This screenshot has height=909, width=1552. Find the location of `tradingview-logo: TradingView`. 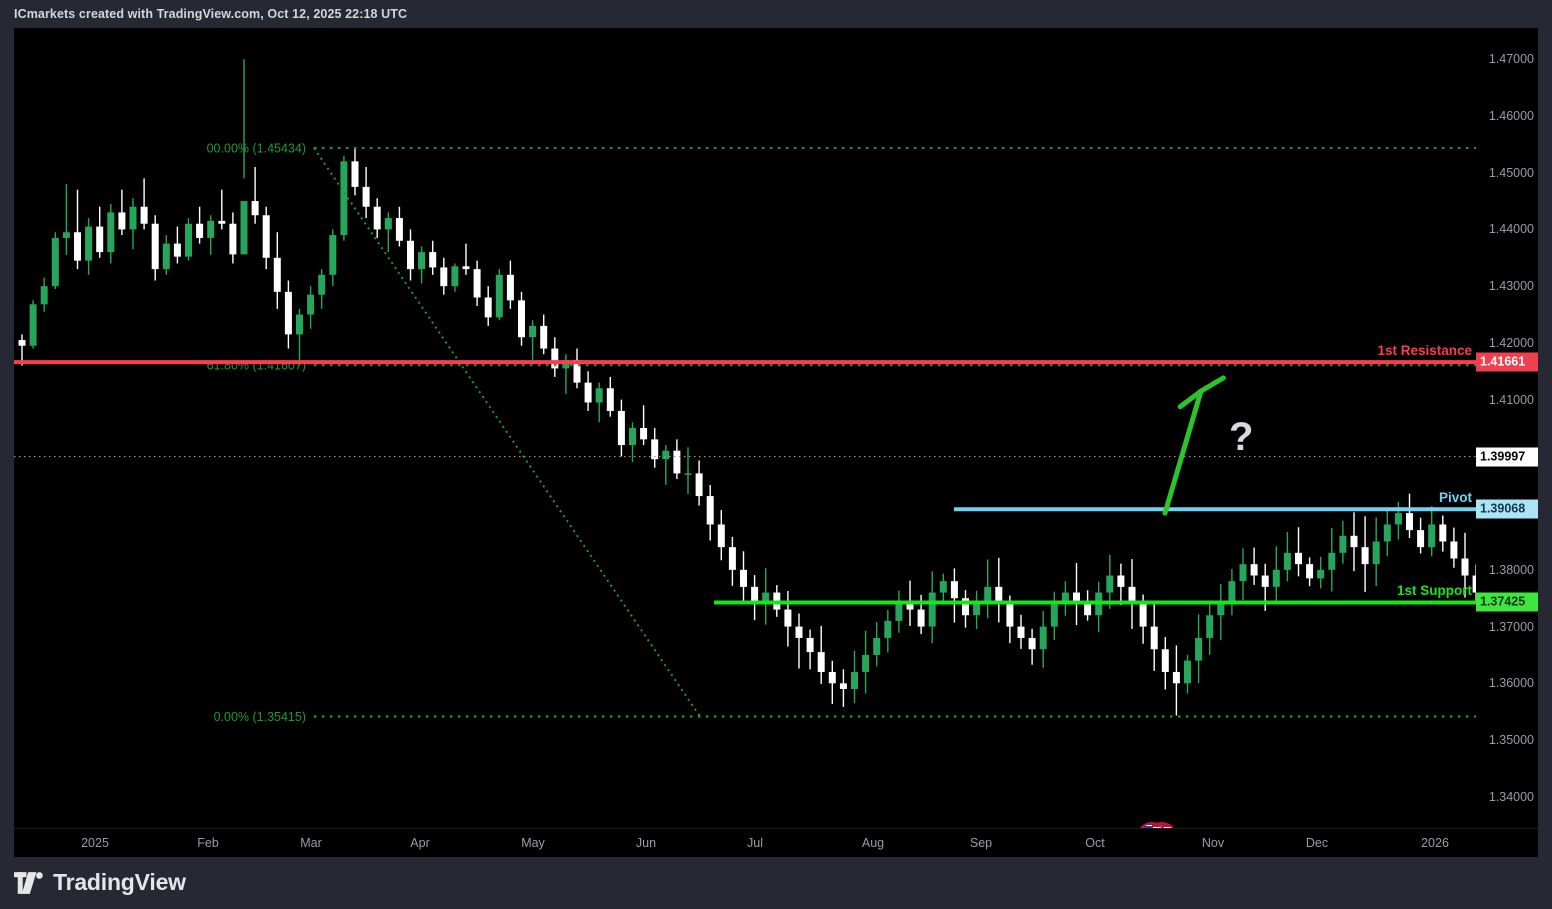

tradingview-logo: TradingView is located at coordinates (100, 882).